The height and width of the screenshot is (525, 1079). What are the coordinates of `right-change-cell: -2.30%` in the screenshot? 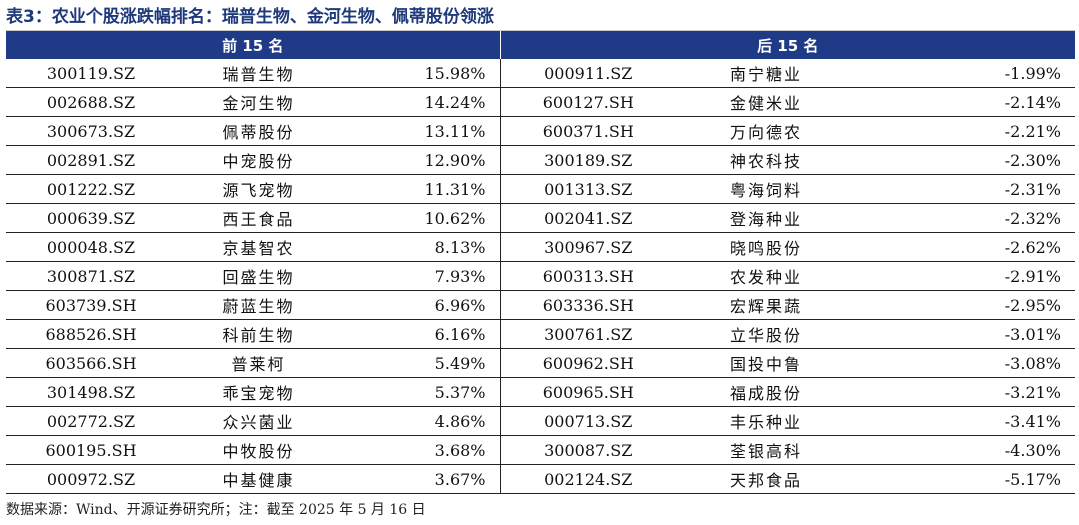 It's located at (965, 160).